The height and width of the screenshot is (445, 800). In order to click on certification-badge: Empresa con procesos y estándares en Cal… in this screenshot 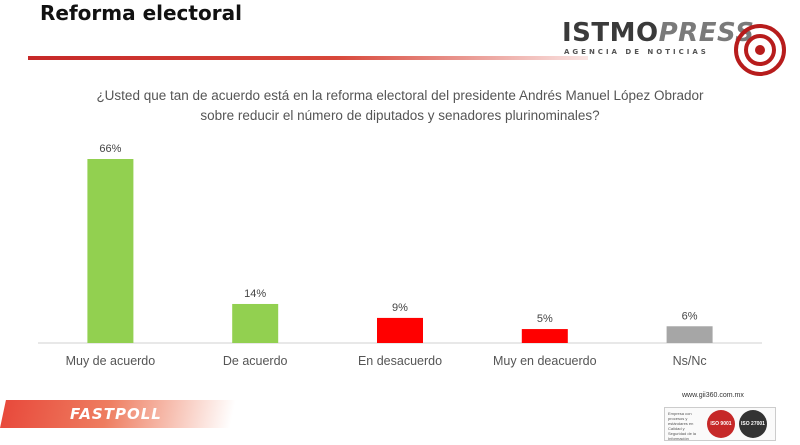, I will do `click(720, 424)`.